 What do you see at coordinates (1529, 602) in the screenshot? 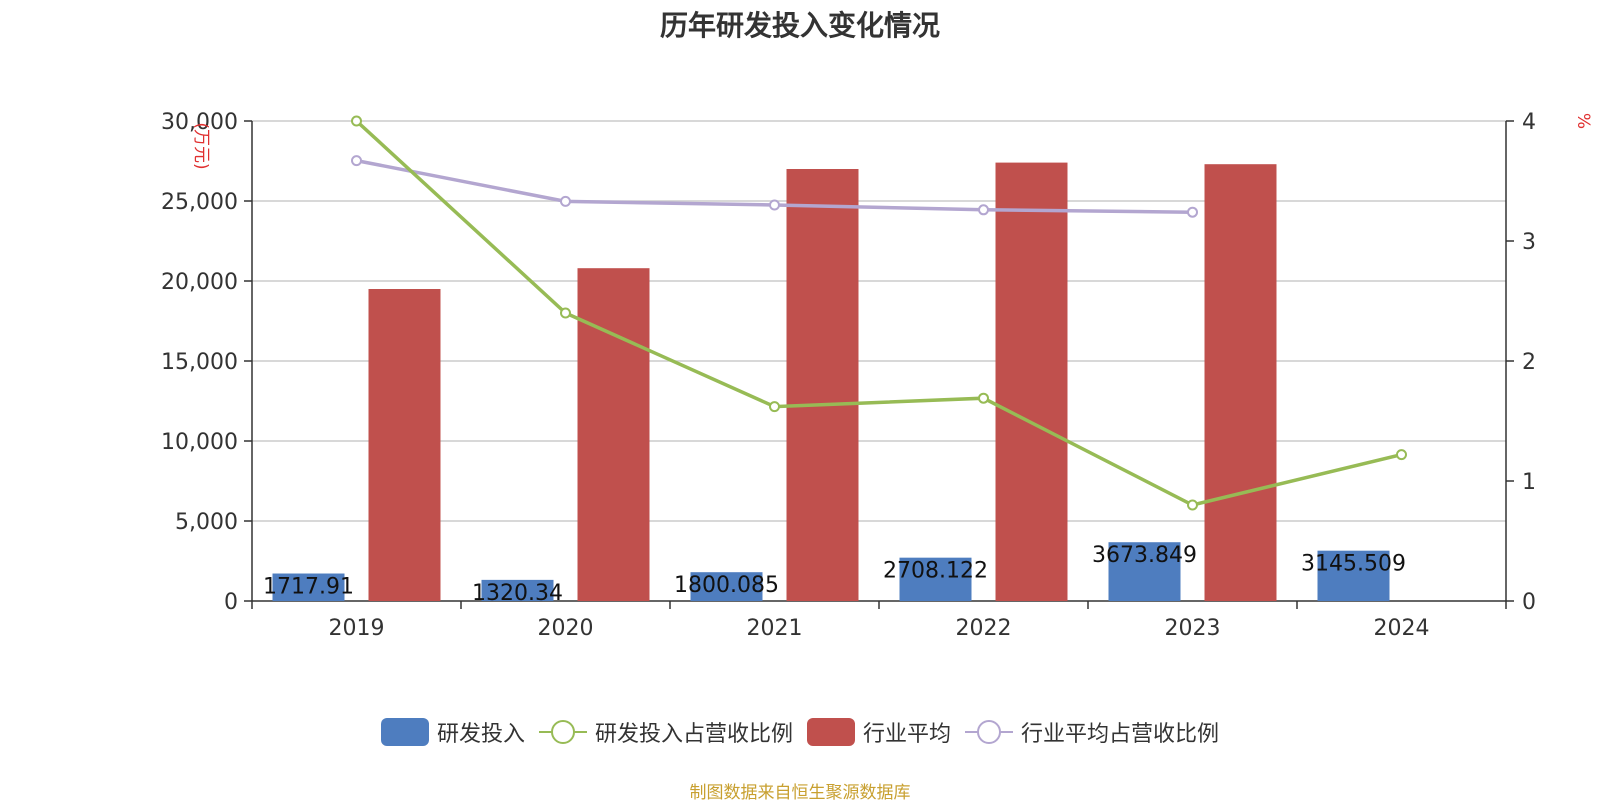
I see `y-right-tick-label: 0` at bounding box center [1529, 602].